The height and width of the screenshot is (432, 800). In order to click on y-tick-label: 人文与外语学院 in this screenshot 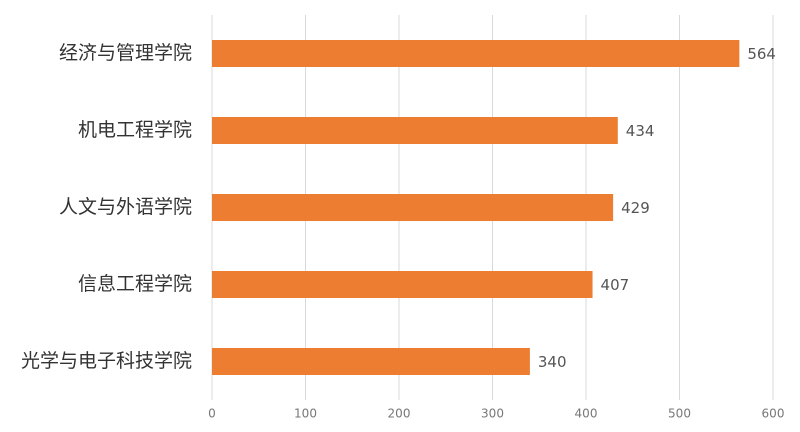, I will do `click(125, 207)`.